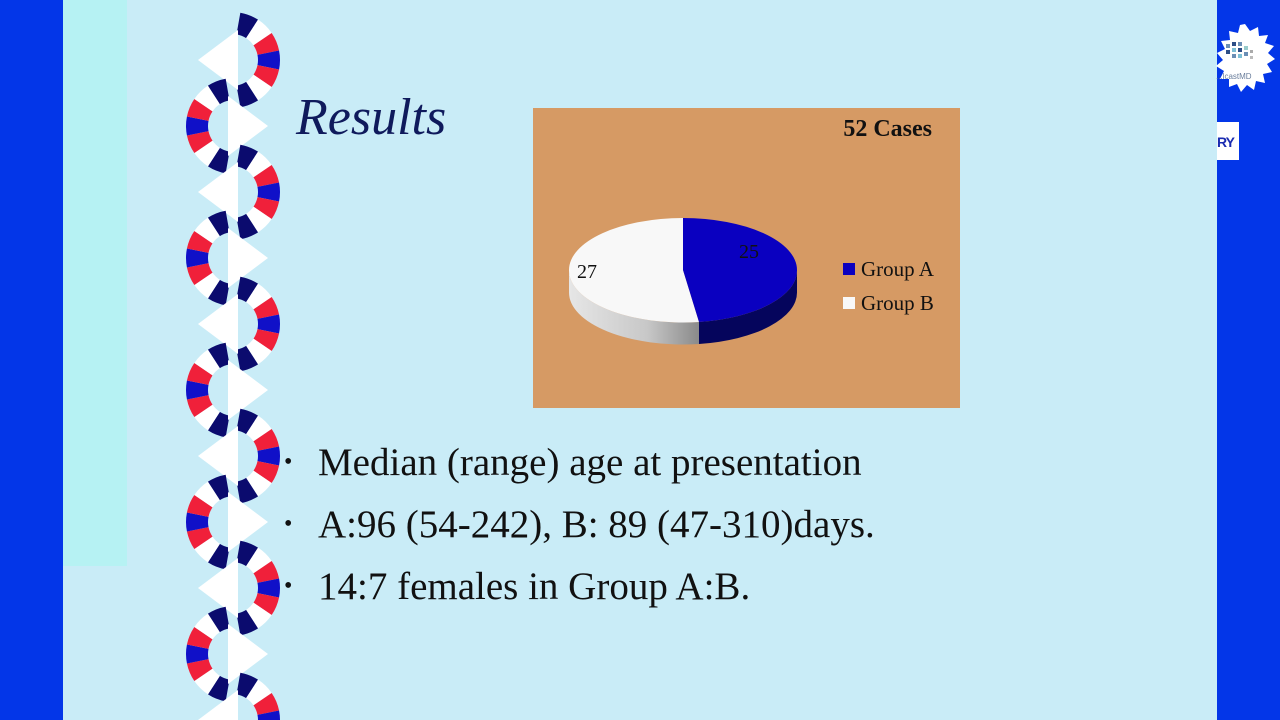  I want to click on left-frame-bar, so click(31, 360).